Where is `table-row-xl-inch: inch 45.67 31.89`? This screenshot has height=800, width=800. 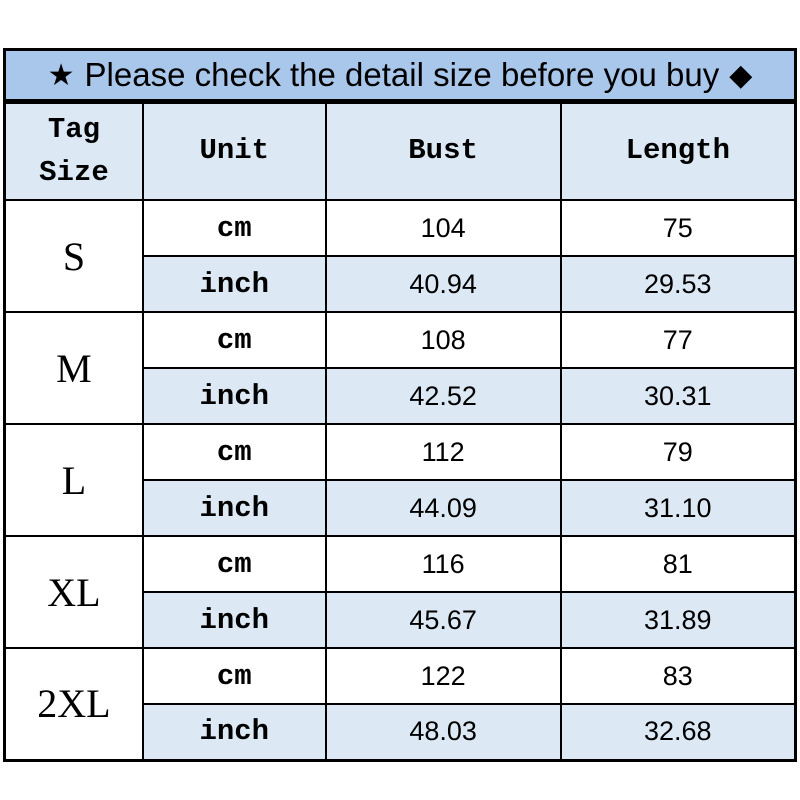 table-row-xl-inch: inch 45.67 31.89 is located at coordinates (401, 620).